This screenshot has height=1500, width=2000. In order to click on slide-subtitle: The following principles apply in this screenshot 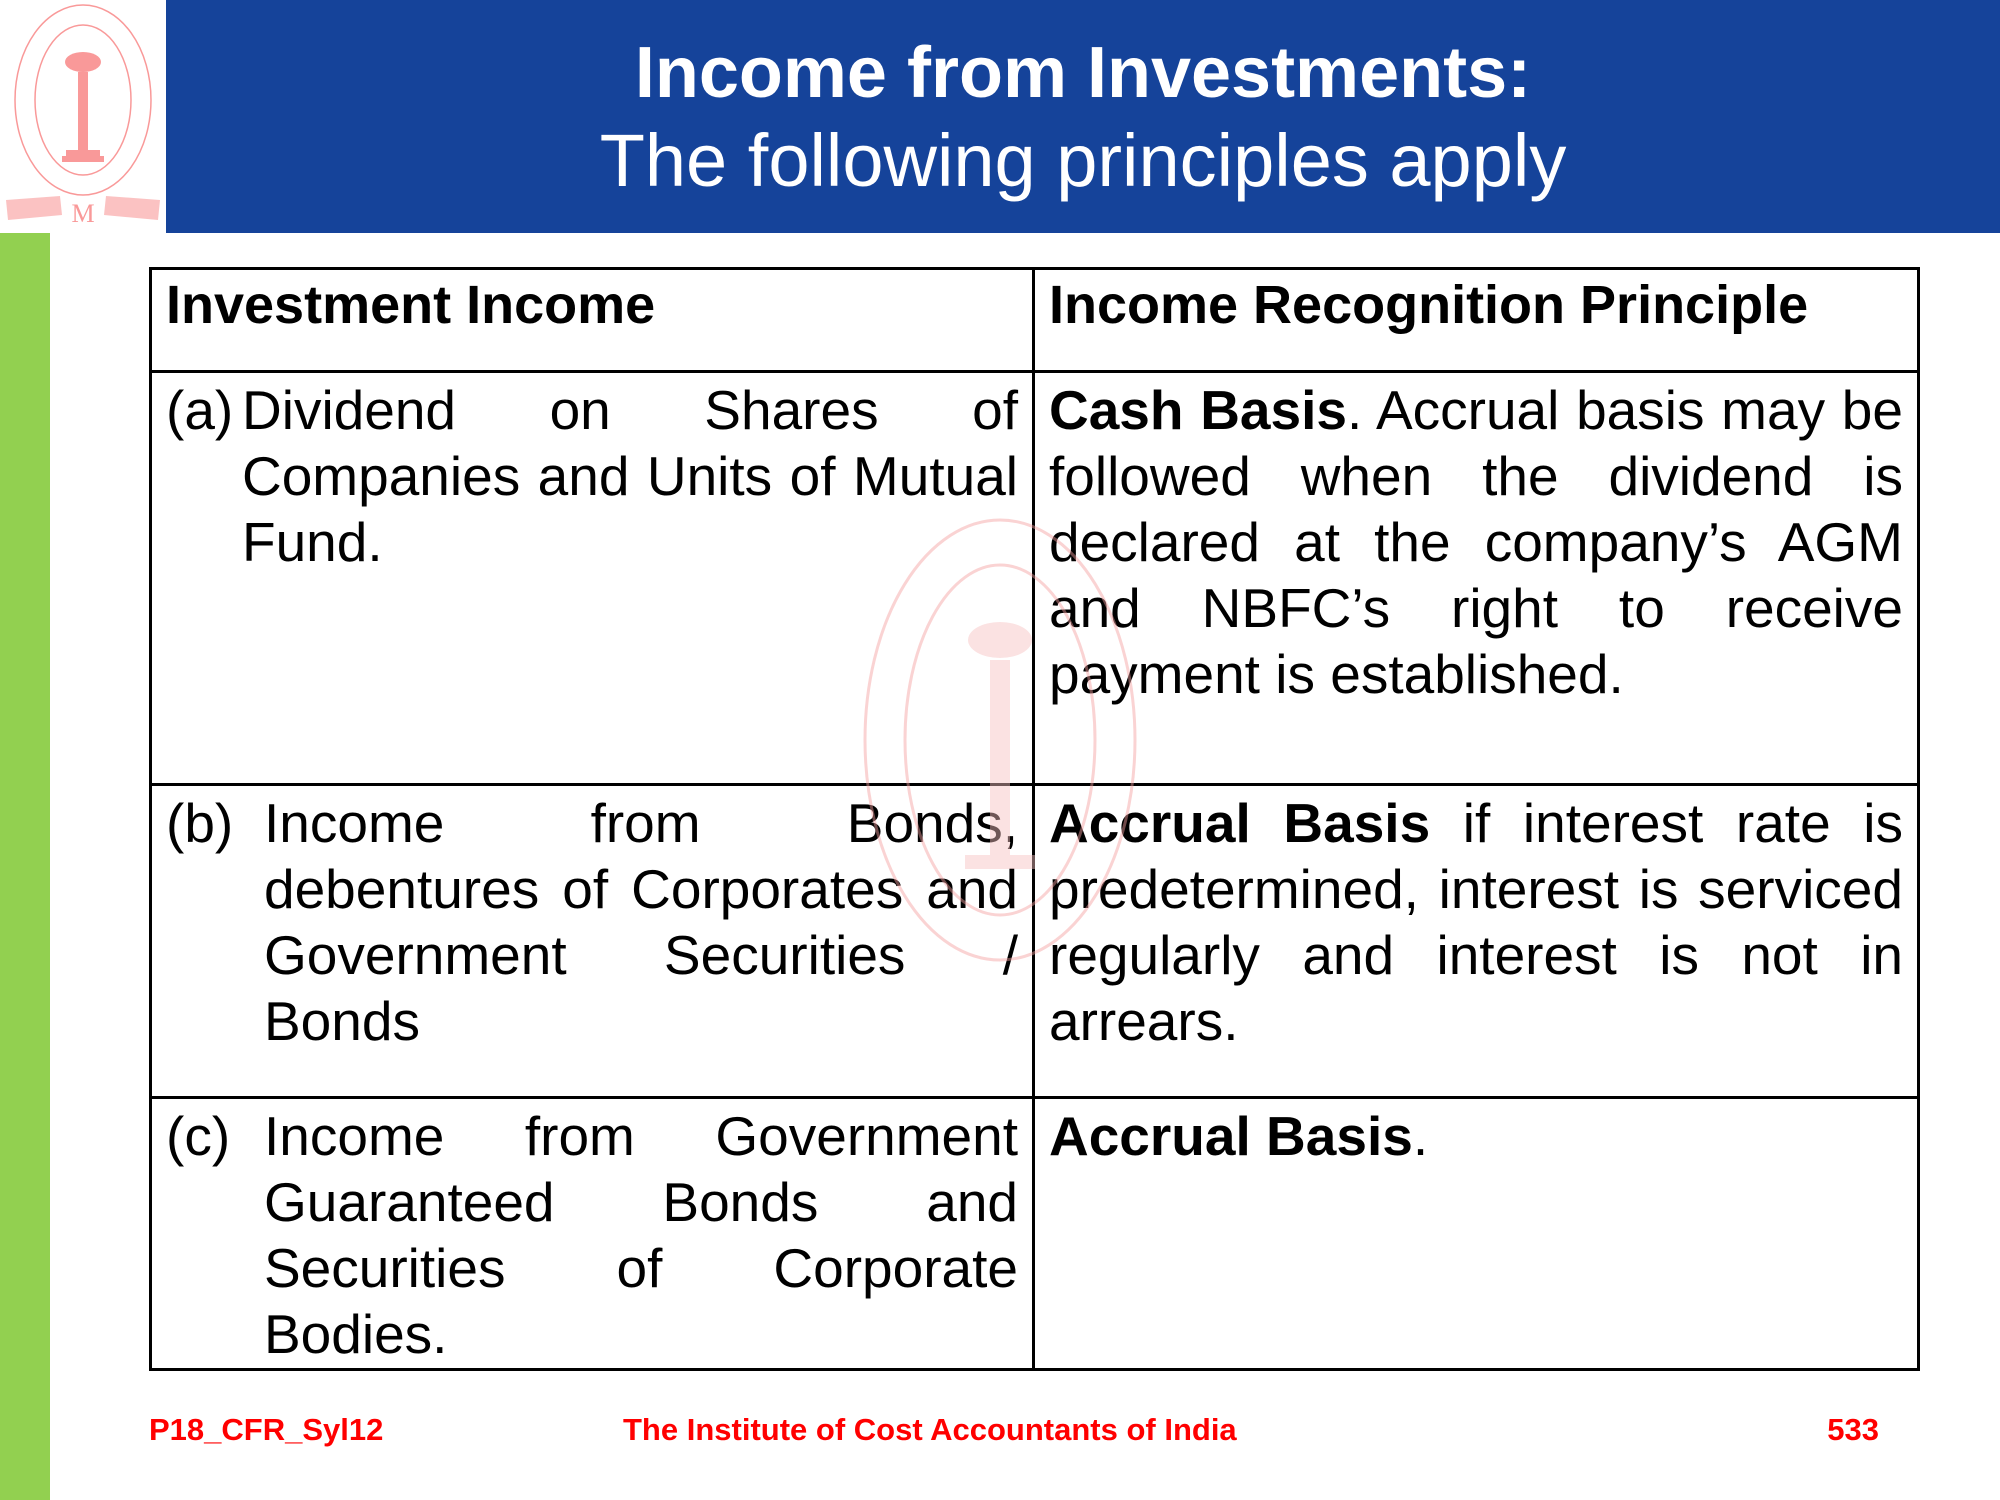, I will do `click(1083, 160)`.